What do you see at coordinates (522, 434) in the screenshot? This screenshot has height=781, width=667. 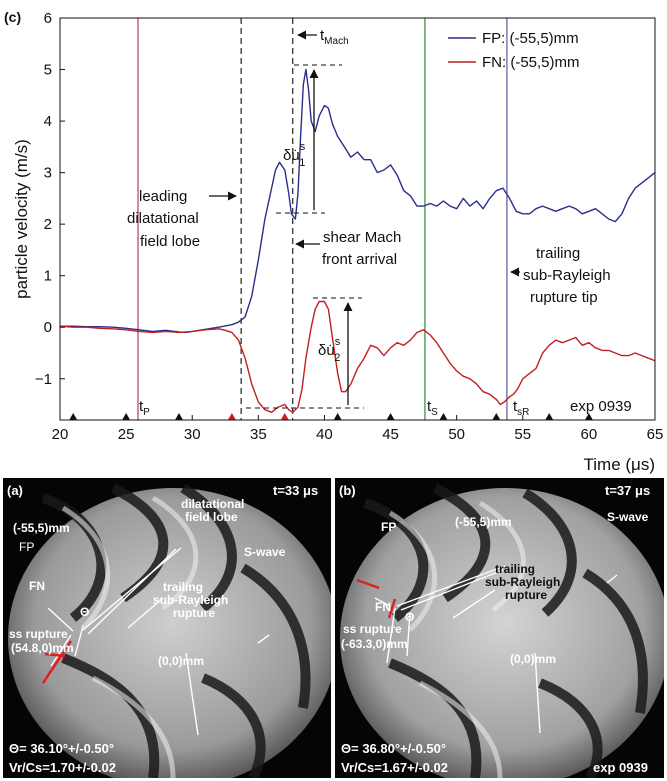 I see `x-tick-label-7: 55` at bounding box center [522, 434].